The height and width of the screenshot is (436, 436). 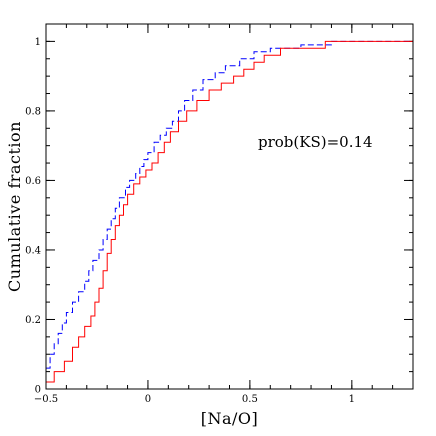 What do you see at coordinates (250, 399) in the screenshot?
I see `x-tick-label: 0.5` at bounding box center [250, 399].